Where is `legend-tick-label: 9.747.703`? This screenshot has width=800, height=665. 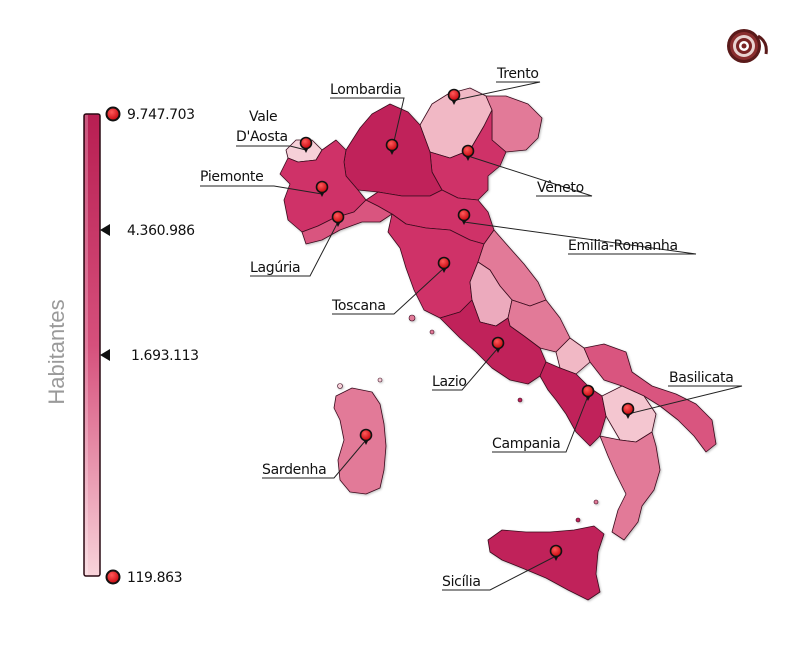 legend-tick-label: 9.747.703 is located at coordinates (161, 115).